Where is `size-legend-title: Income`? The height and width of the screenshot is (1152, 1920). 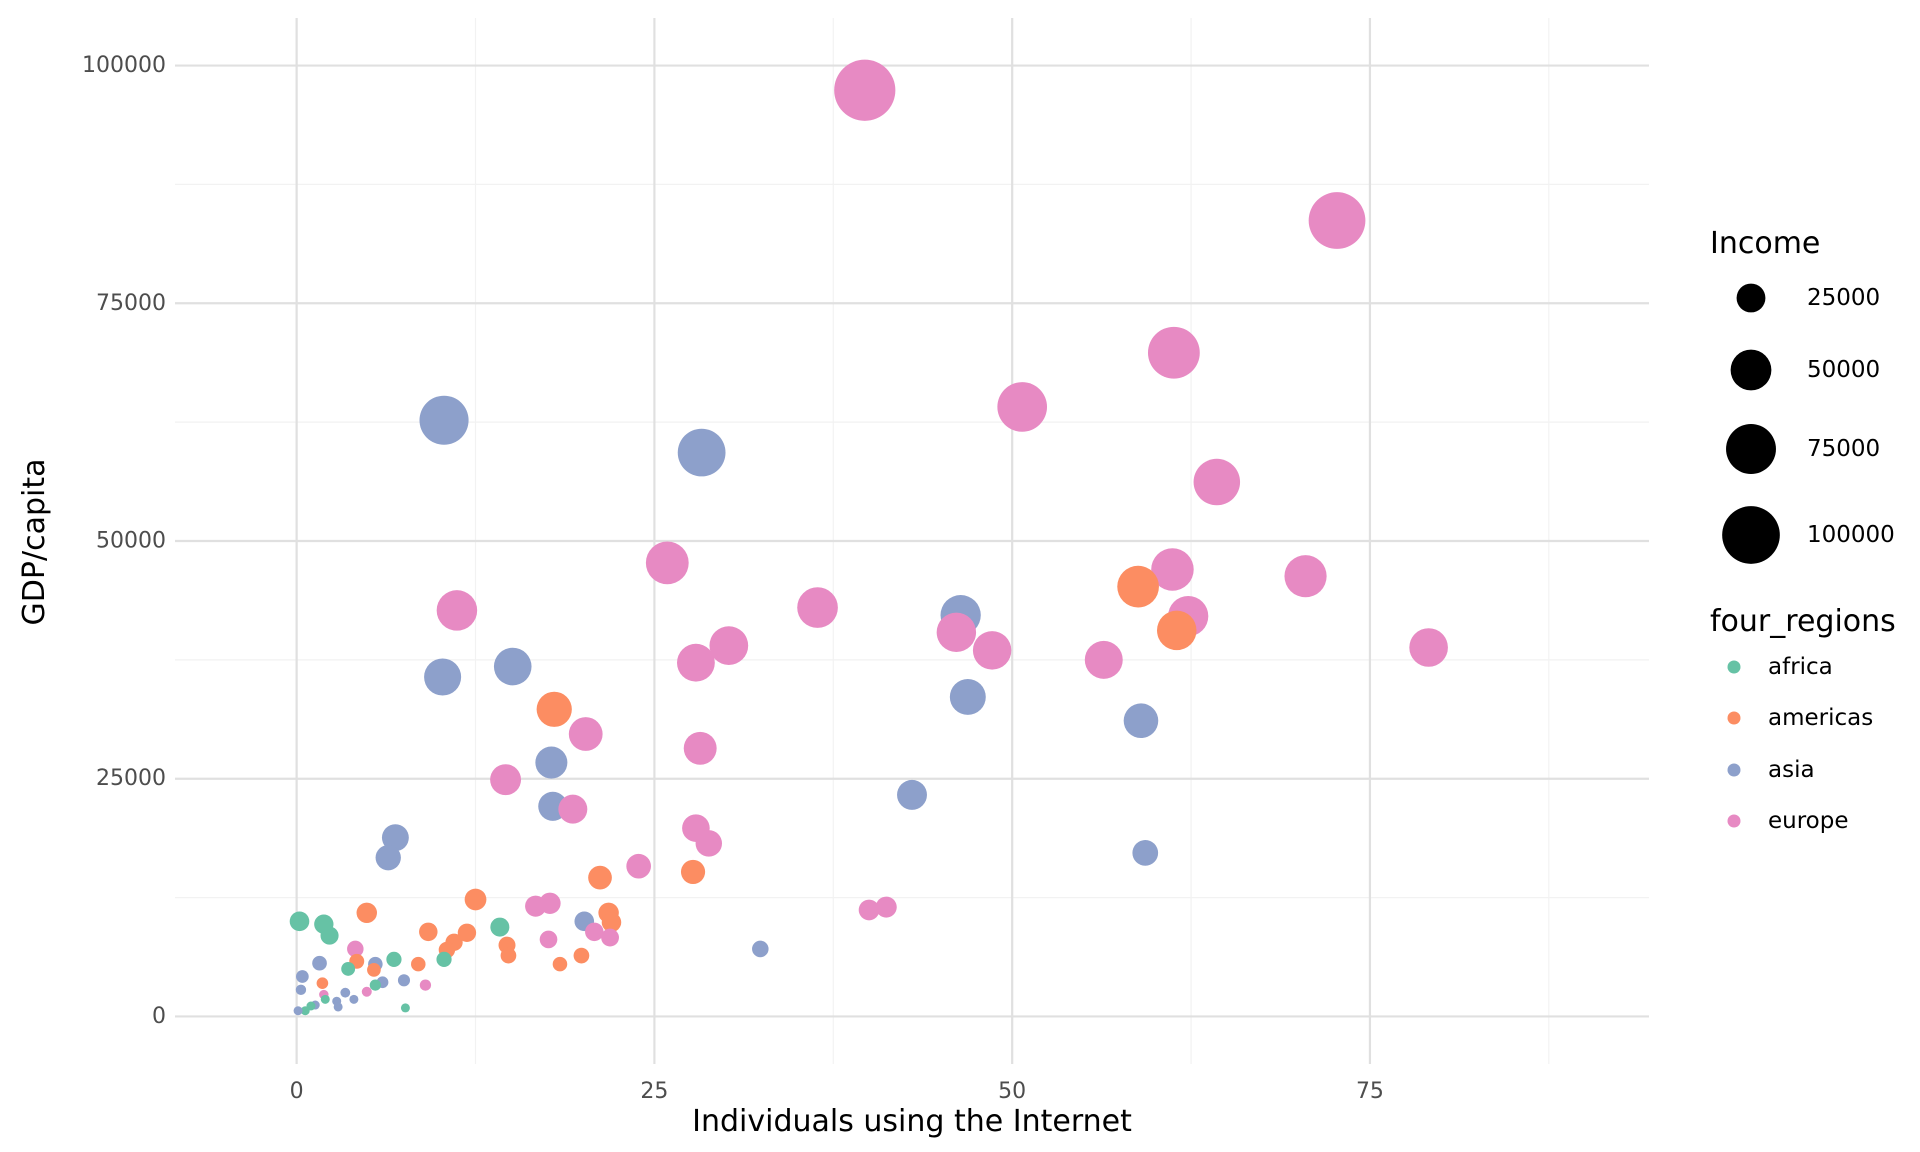
size-legend-title: Income is located at coordinates (1765, 243).